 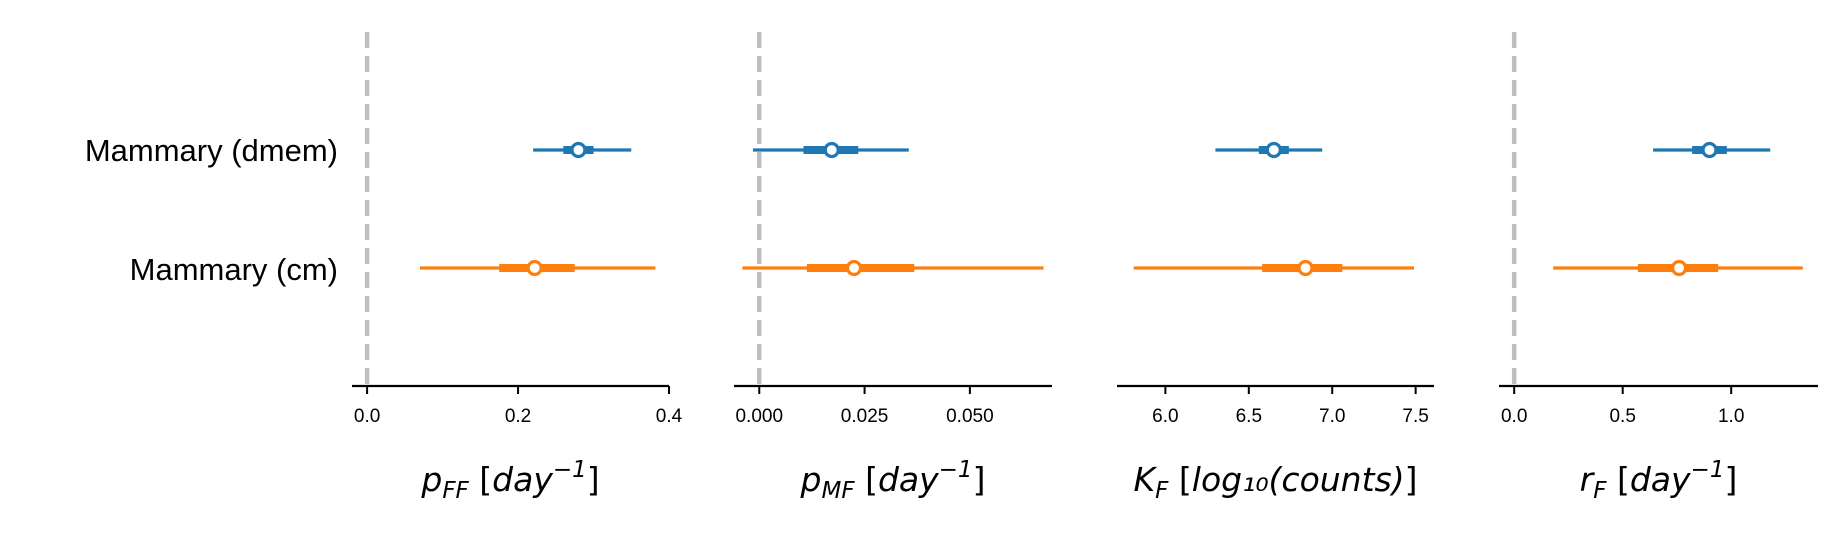 I want to click on x-axis-label: rF [day−1], so click(x=1659, y=480).